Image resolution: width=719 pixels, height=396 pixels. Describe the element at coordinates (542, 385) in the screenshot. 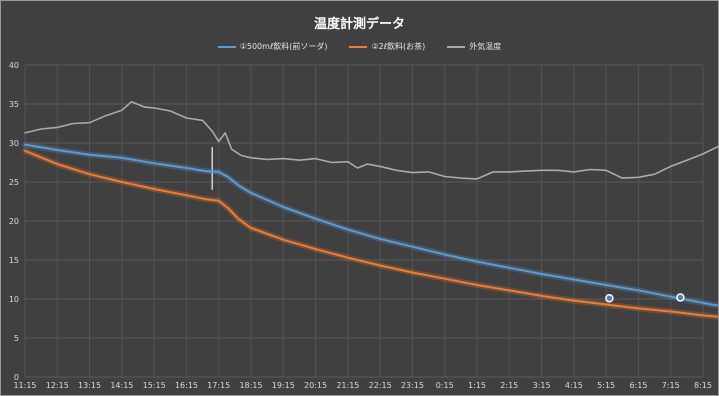

I see `x-tick-label: 3:15` at that location.